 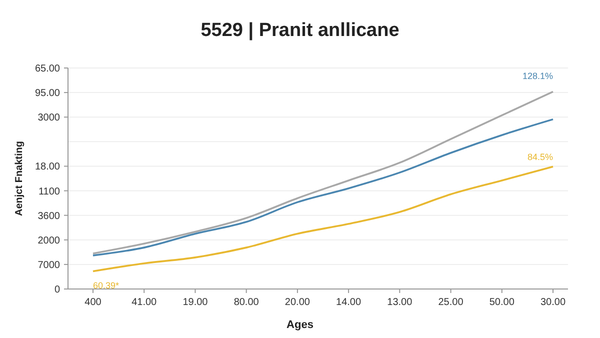 I want to click on x-tick-label: 19.00, so click(x=195, y=302).